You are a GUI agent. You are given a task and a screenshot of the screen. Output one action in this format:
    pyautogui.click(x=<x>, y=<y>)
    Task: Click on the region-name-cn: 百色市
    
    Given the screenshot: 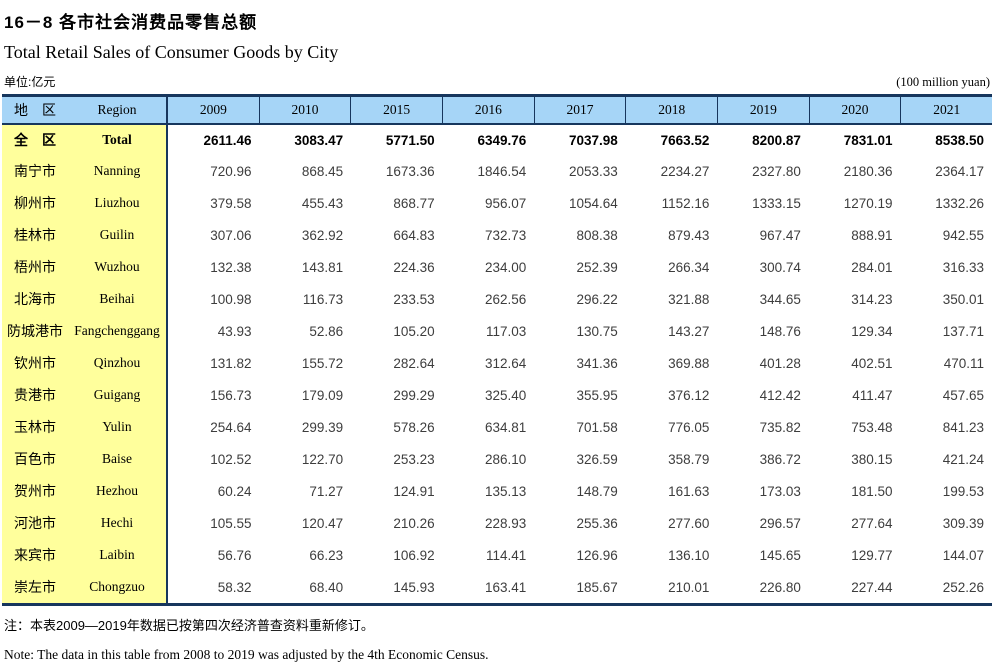 What is the action you would take?
    pyautogui.click(x=35, y=459)
    